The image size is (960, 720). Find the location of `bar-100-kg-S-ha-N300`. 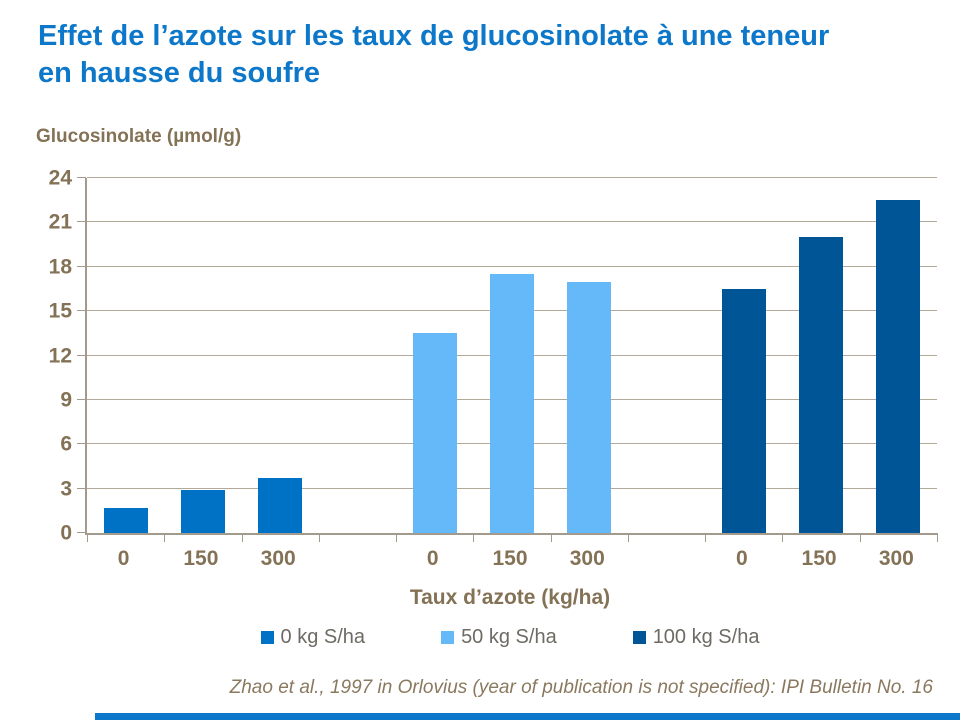

bar-100-kg-S-ha-N300 is located at coordinates (898, 366).